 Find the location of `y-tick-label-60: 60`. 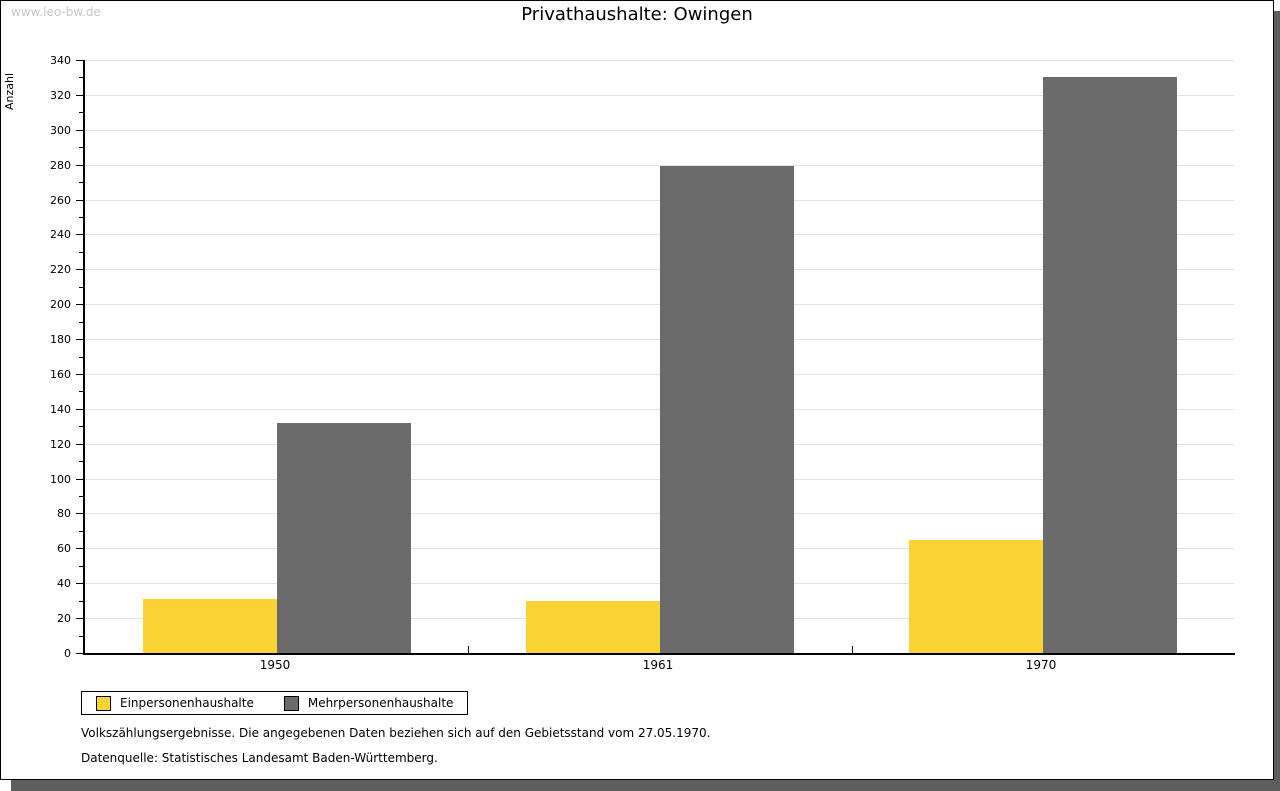

y-tick-label-60: 60 is located at coordinates (64, 548).